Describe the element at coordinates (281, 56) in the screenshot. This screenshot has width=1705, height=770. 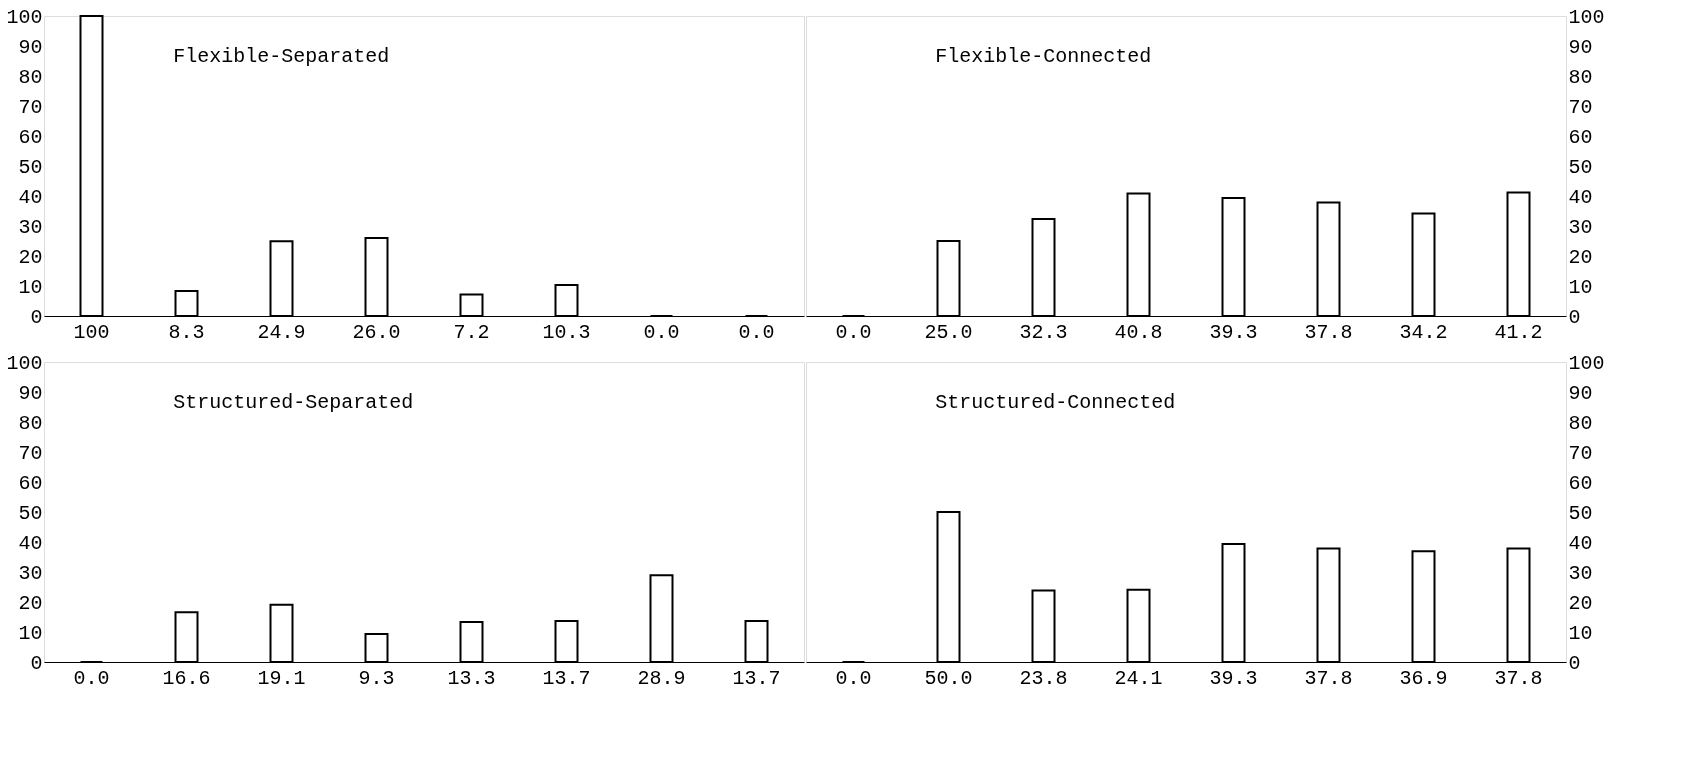
I see `text: Flexible-Separated` at that location.